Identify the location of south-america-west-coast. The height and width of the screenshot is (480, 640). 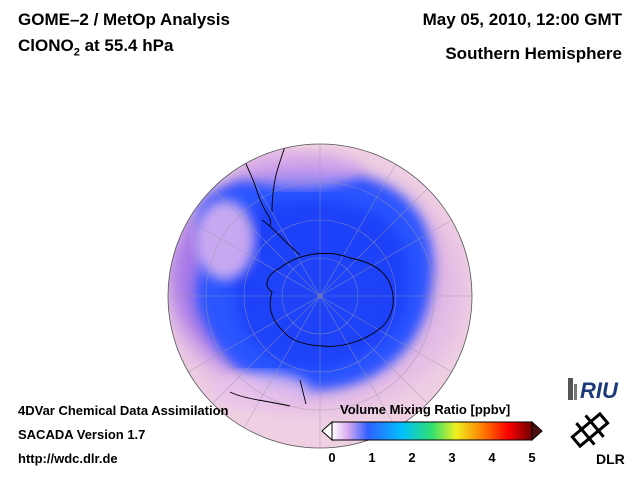
(243, 185).